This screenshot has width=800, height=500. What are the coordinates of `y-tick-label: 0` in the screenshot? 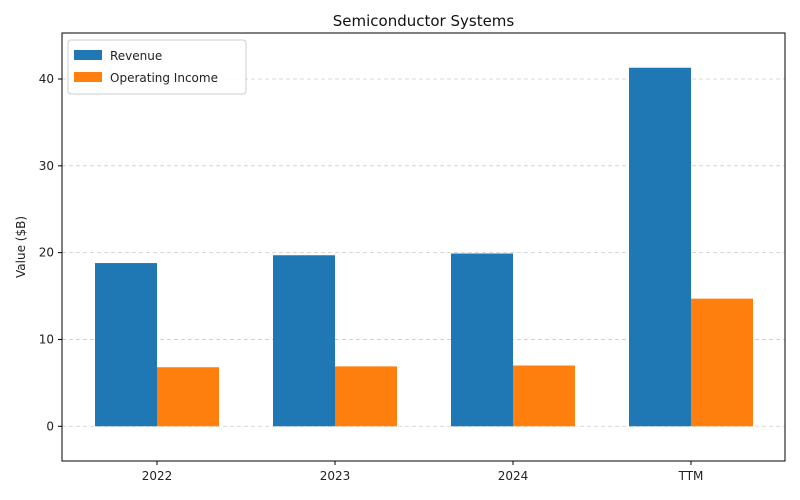 It's located at (50, 426).